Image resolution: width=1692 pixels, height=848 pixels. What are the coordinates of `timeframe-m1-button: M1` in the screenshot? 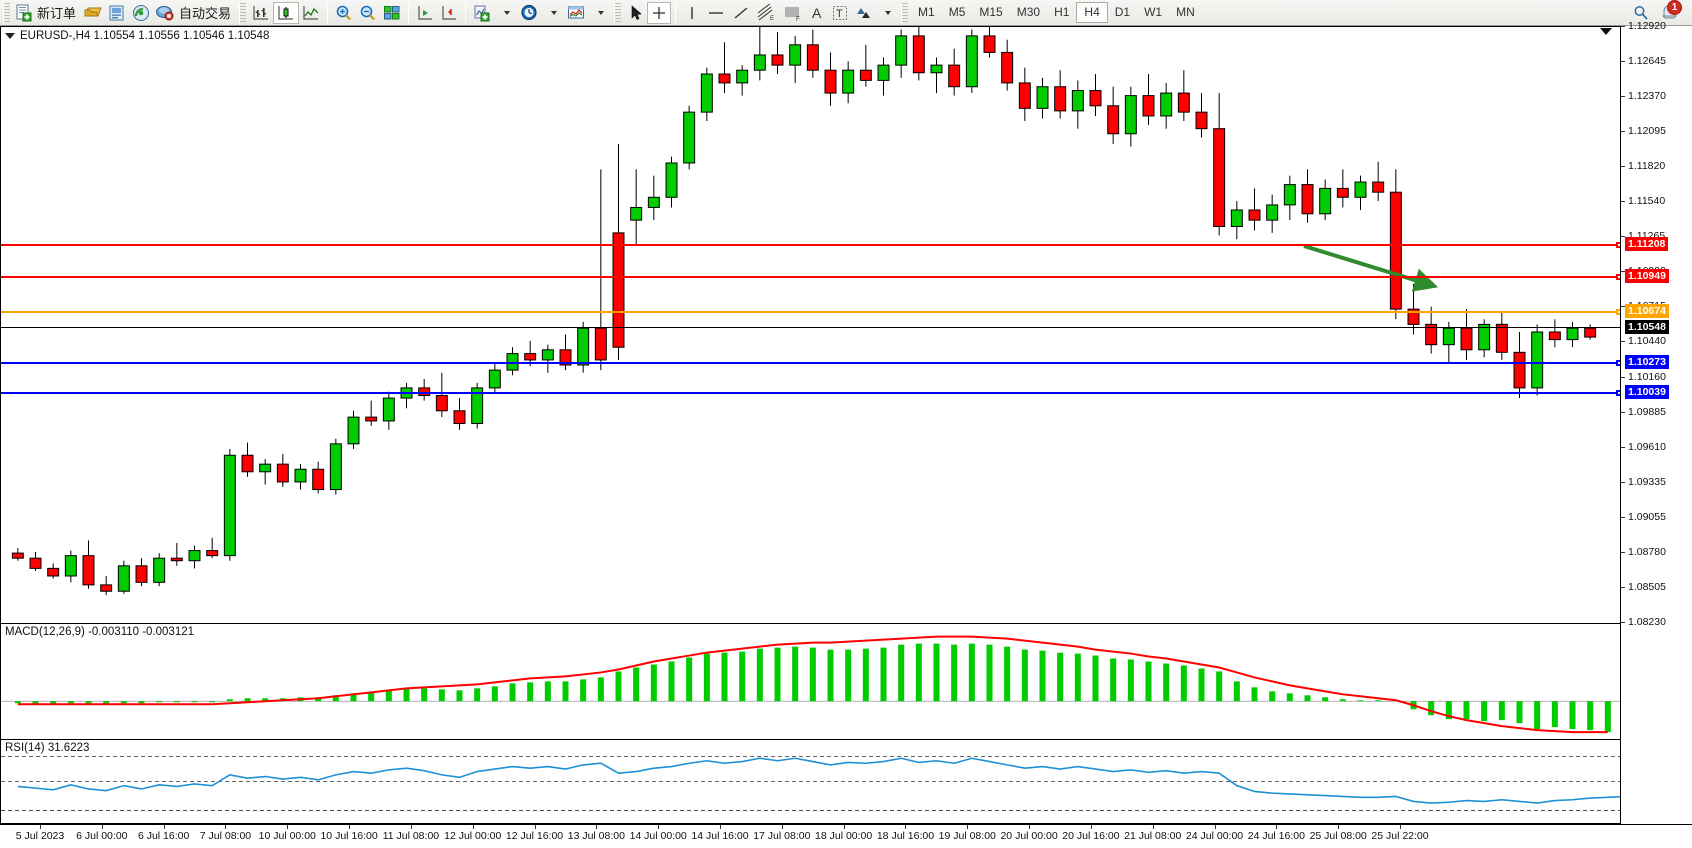 It's located at (926, 12).